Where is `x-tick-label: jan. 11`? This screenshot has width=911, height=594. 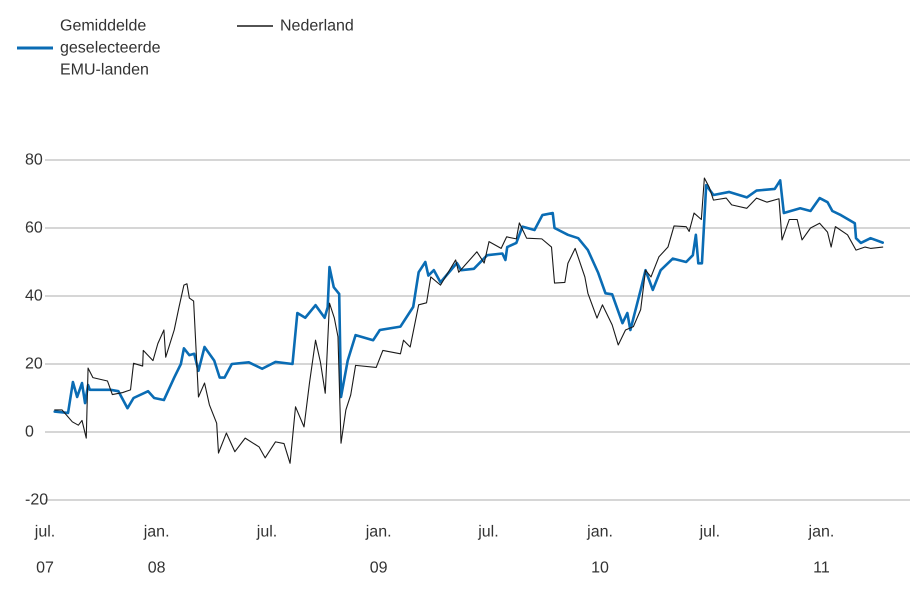 x-tick-label: jan. 11 is located at coordinates (821, 550).